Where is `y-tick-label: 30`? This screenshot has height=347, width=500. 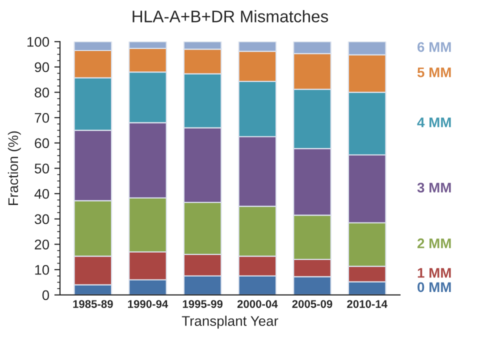
y-tick-label: 30 is located at coordinates (42, 219).